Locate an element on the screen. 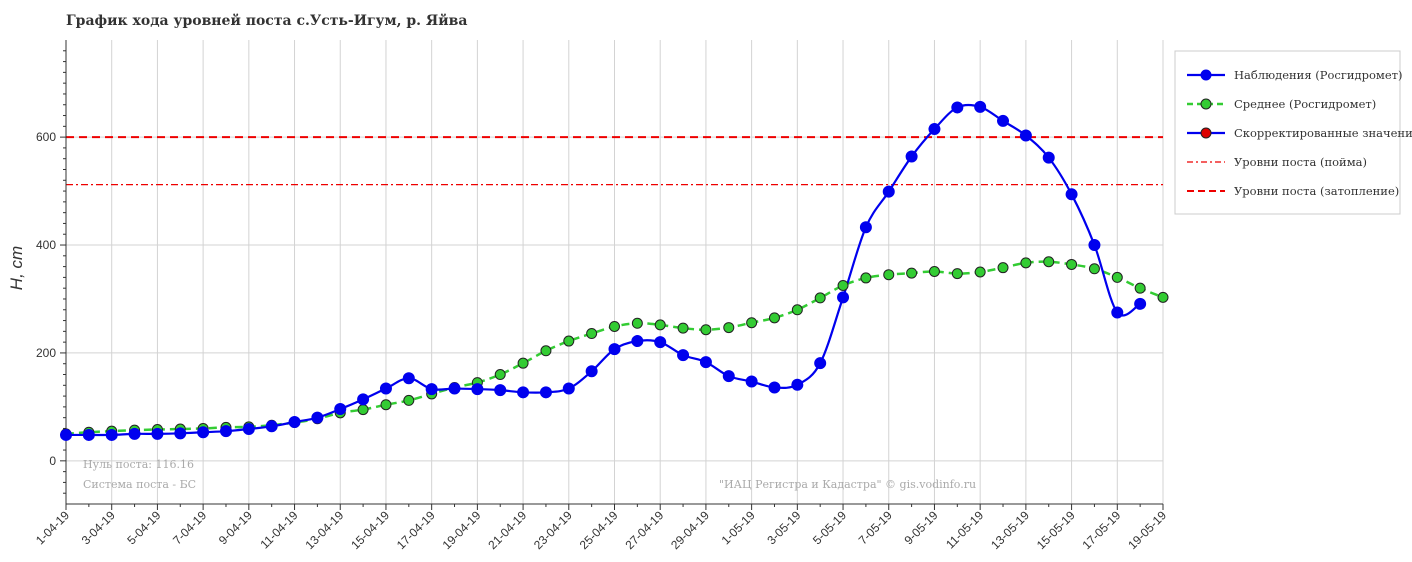  legend-label: Уровни поста (пойма) is located at coordinates (1300, 162).